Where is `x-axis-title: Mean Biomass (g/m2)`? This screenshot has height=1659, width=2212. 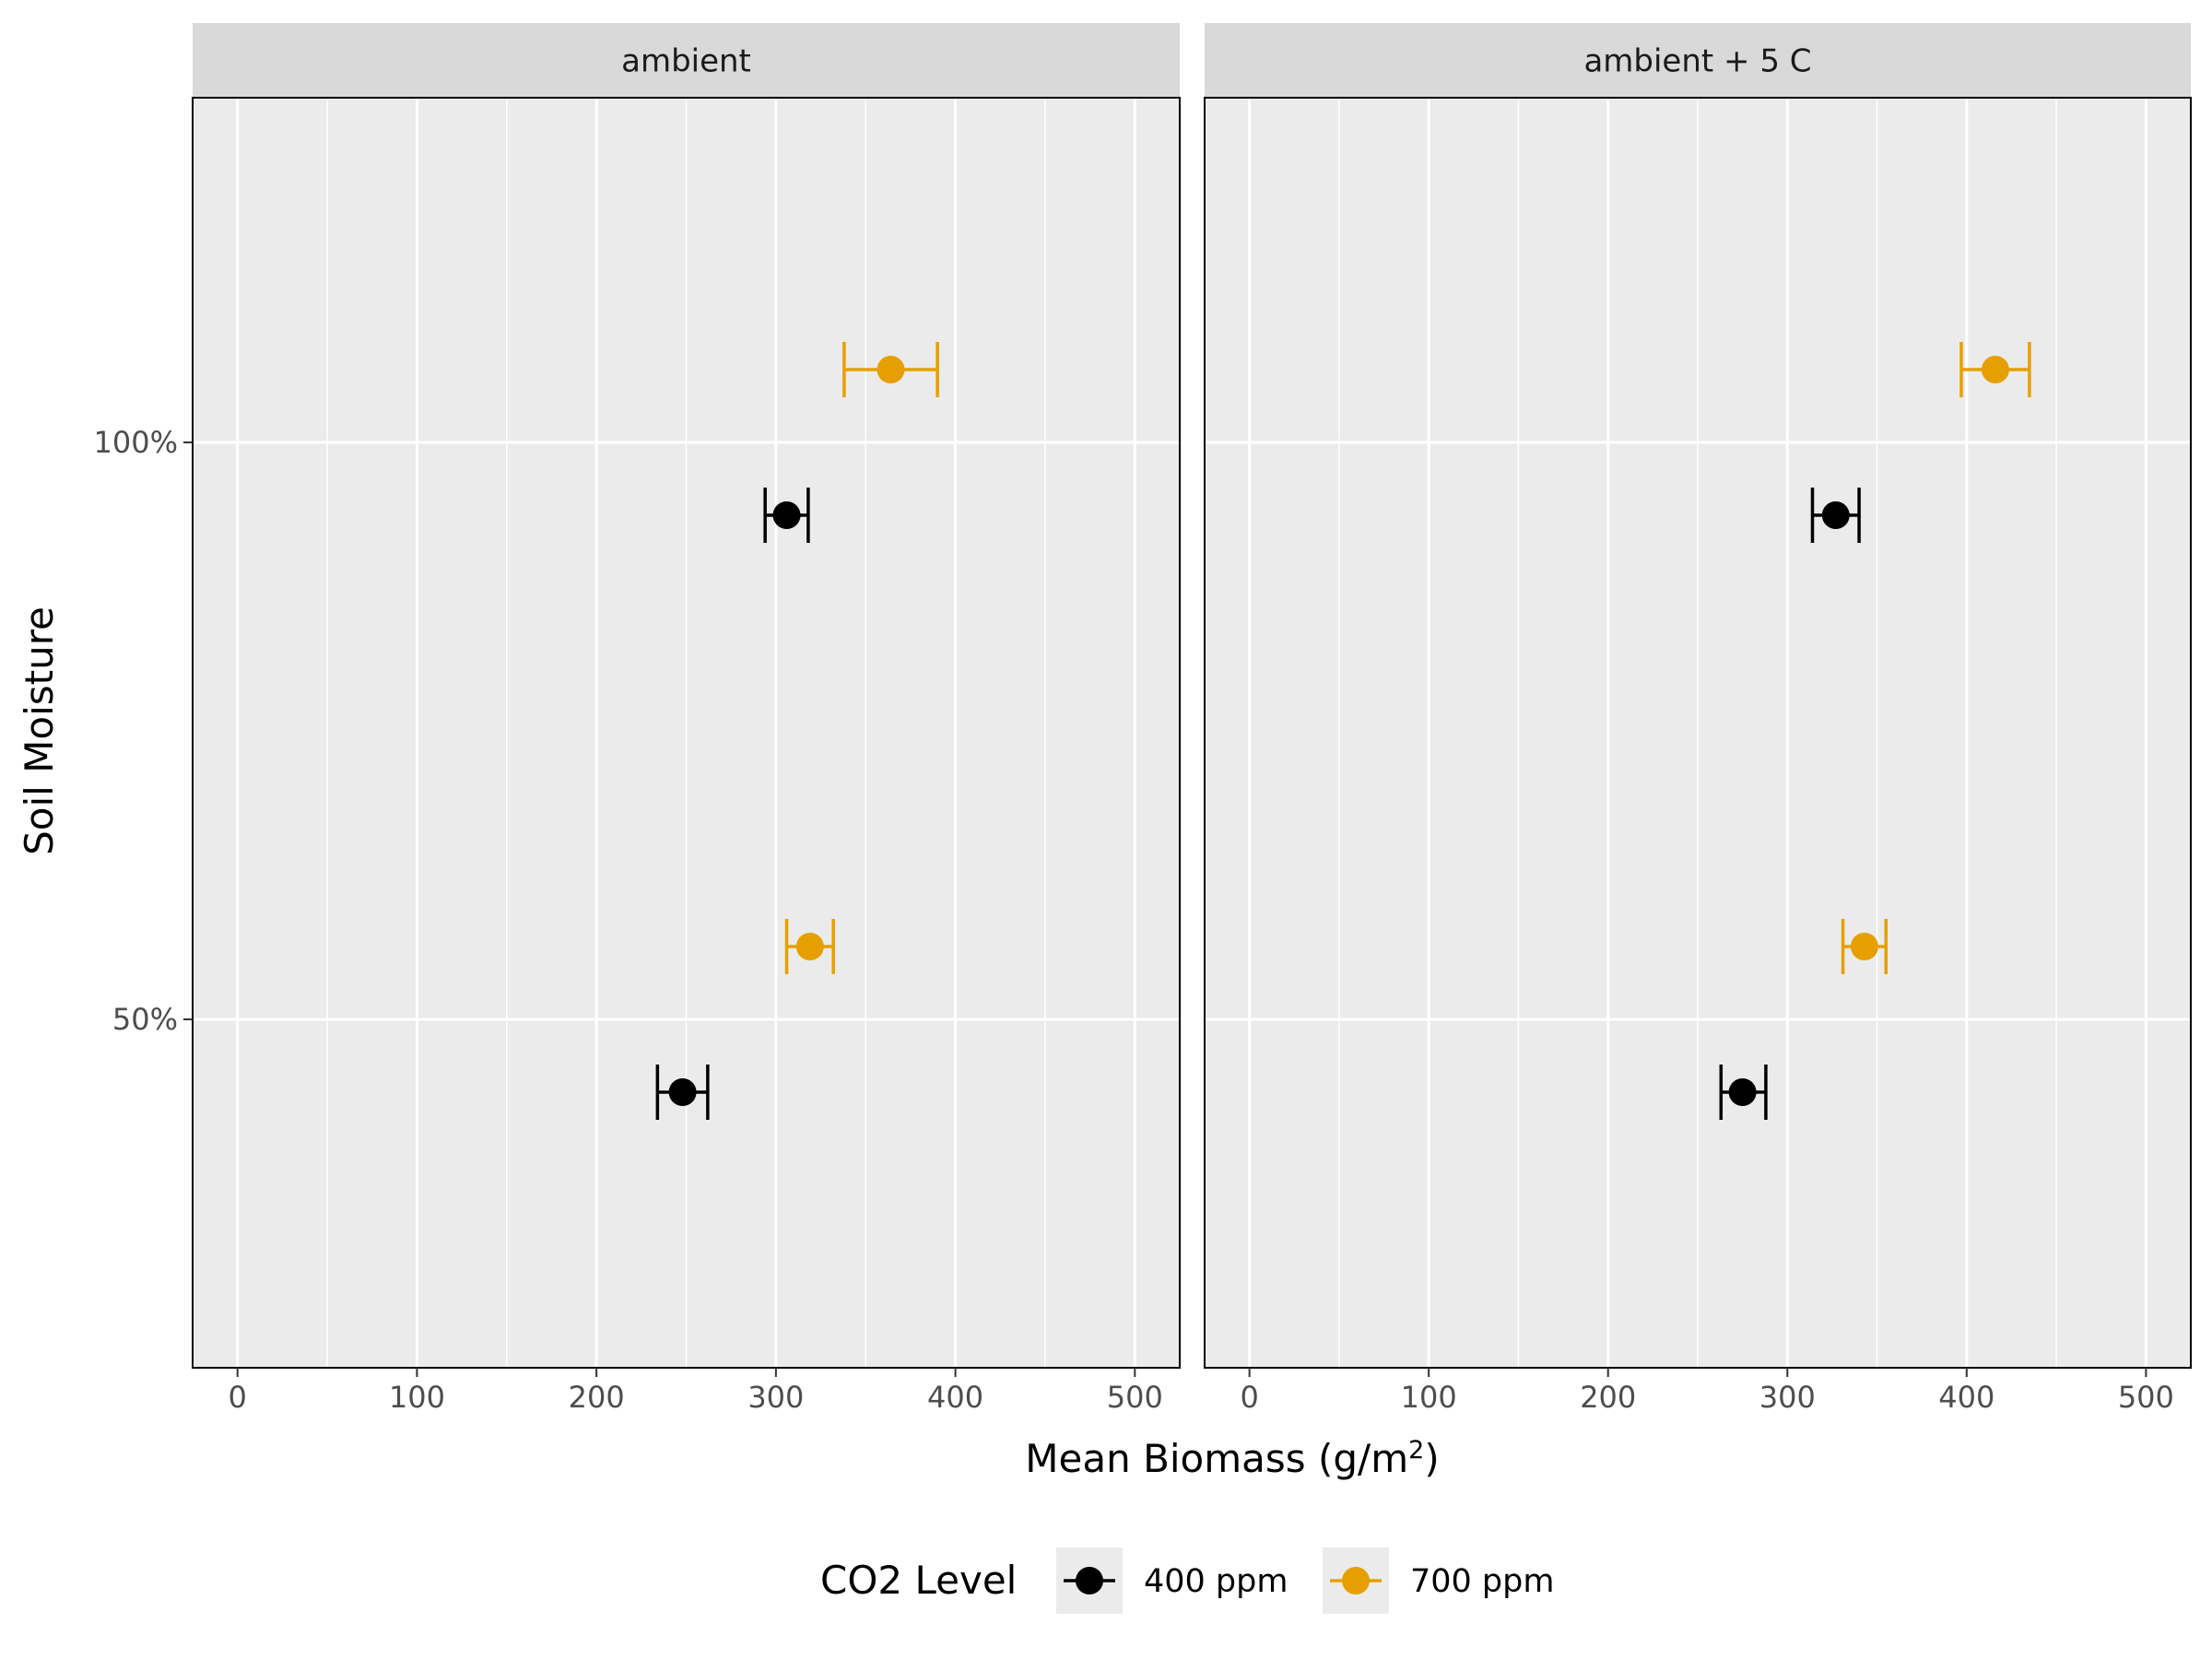
x-axis-title: Mean Biomass (g/m2) is located at coordinates (1232, 1458).